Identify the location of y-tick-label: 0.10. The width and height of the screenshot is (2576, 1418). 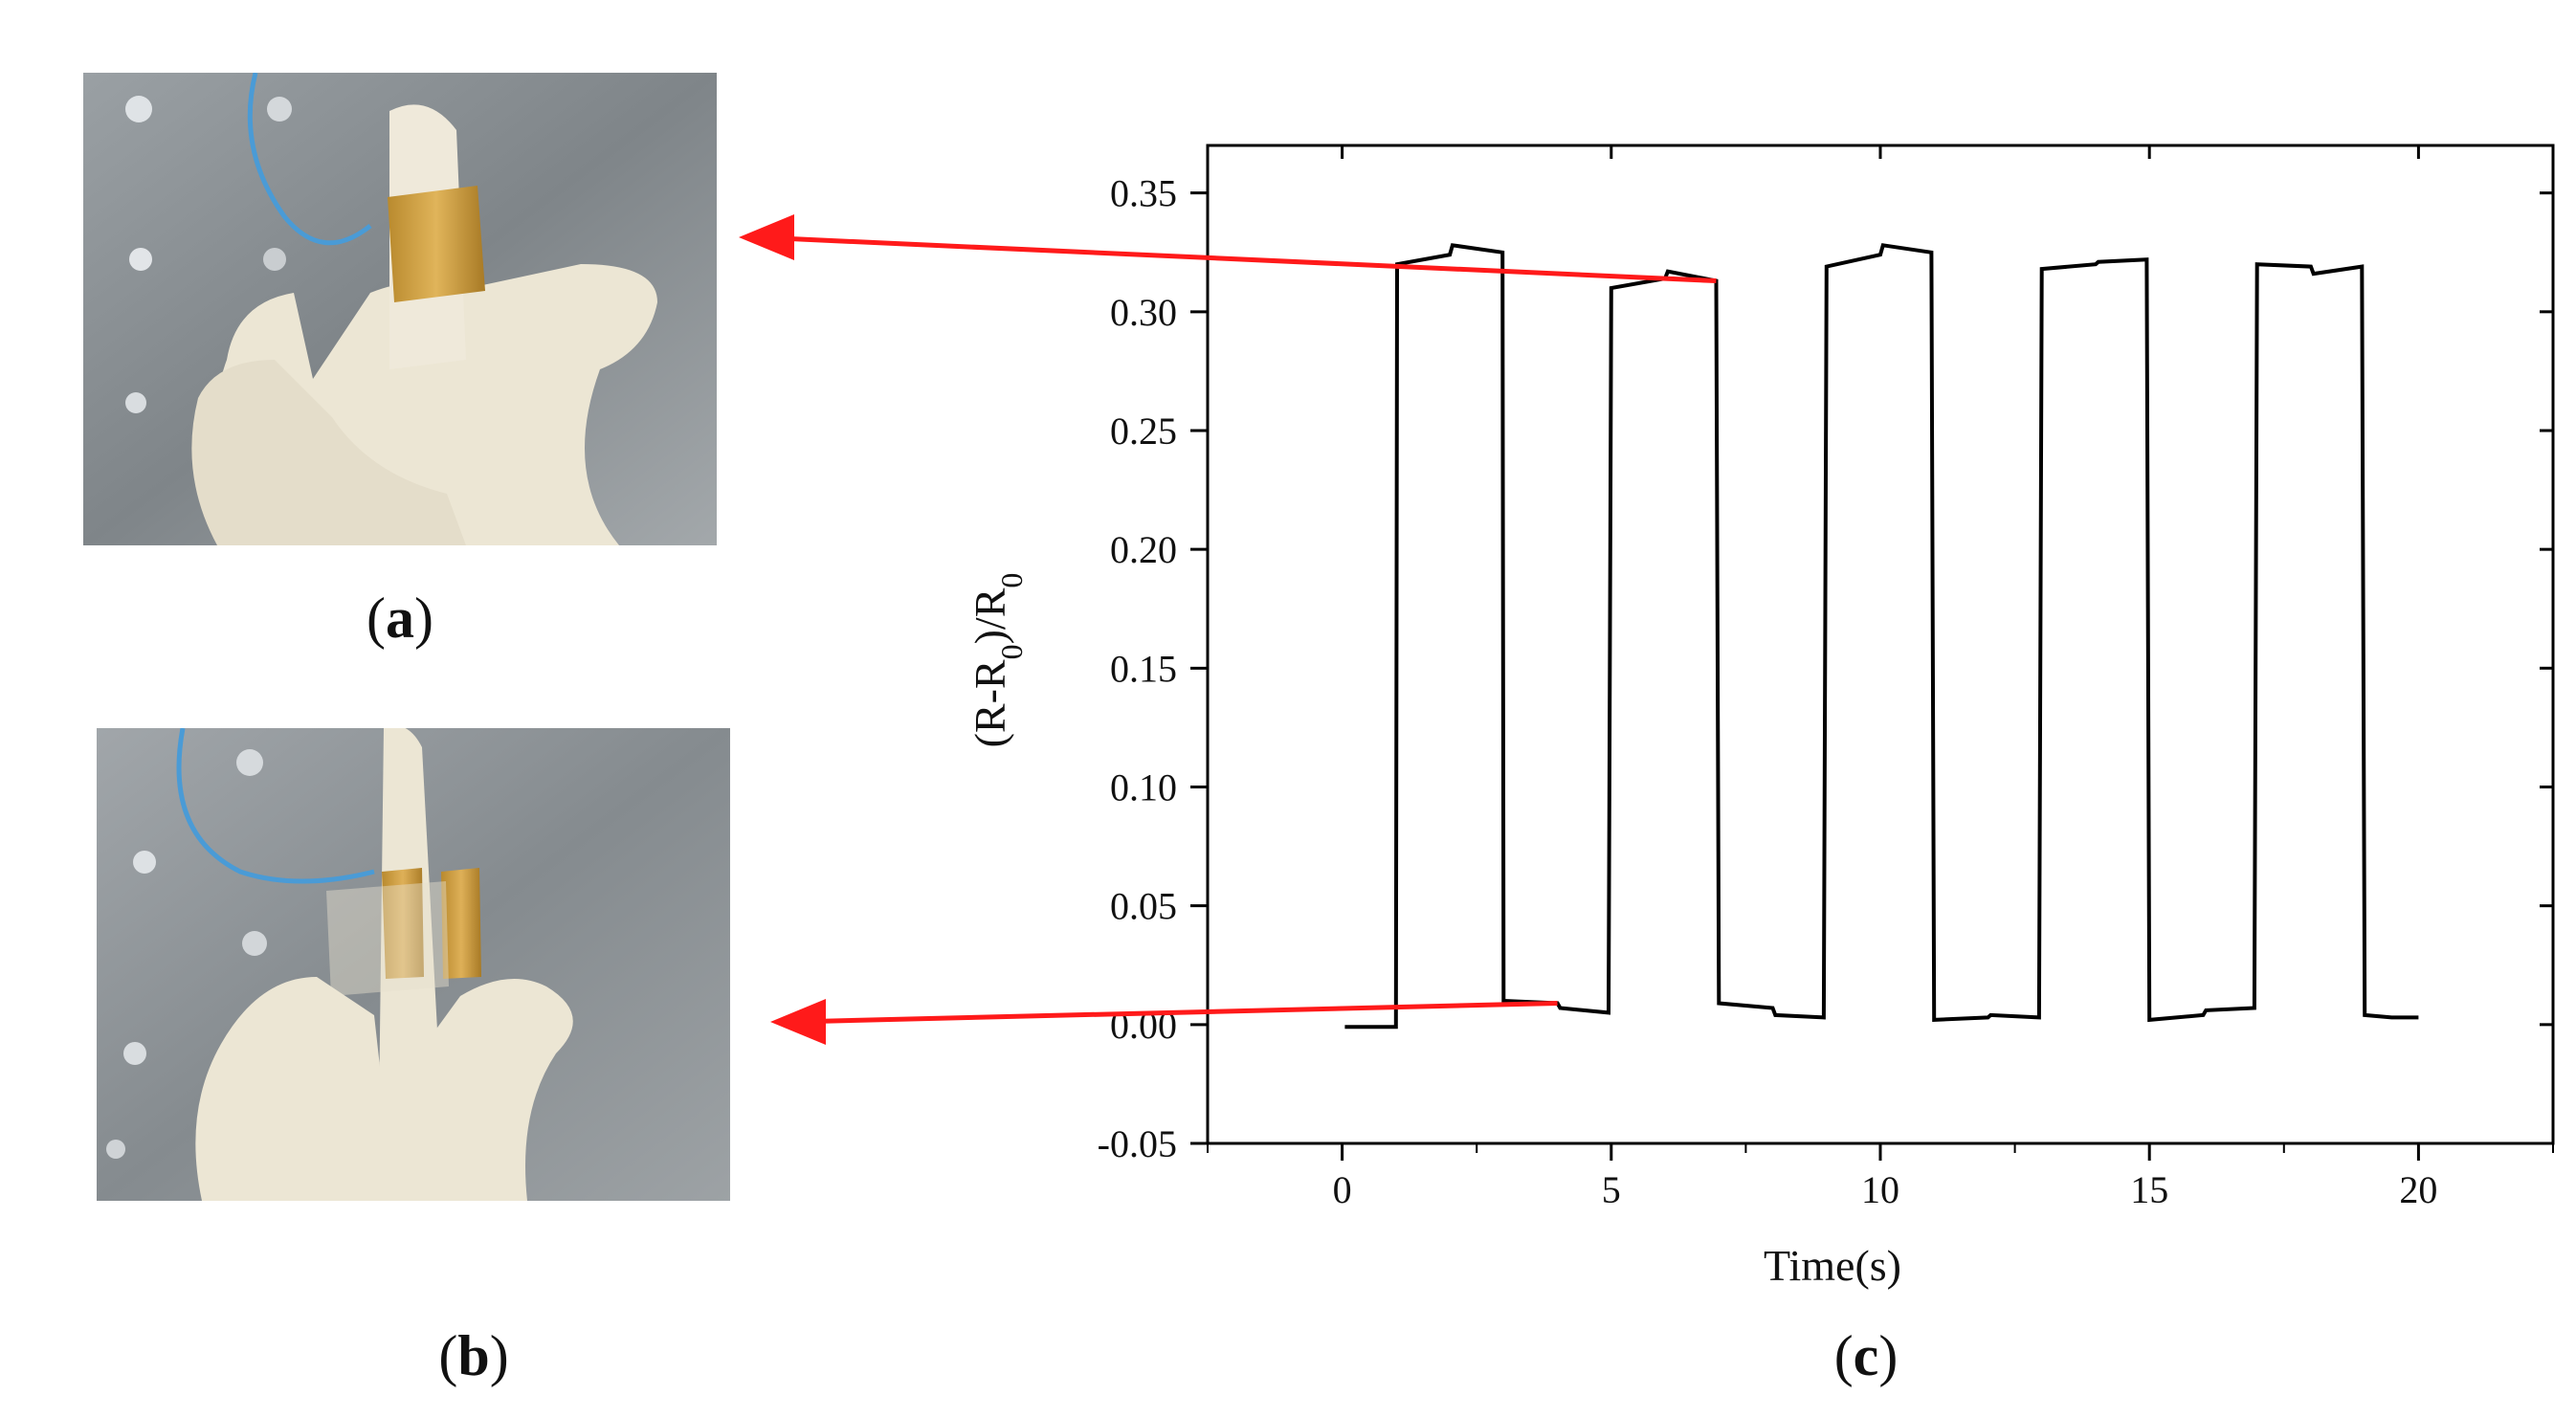
(1143, 787).